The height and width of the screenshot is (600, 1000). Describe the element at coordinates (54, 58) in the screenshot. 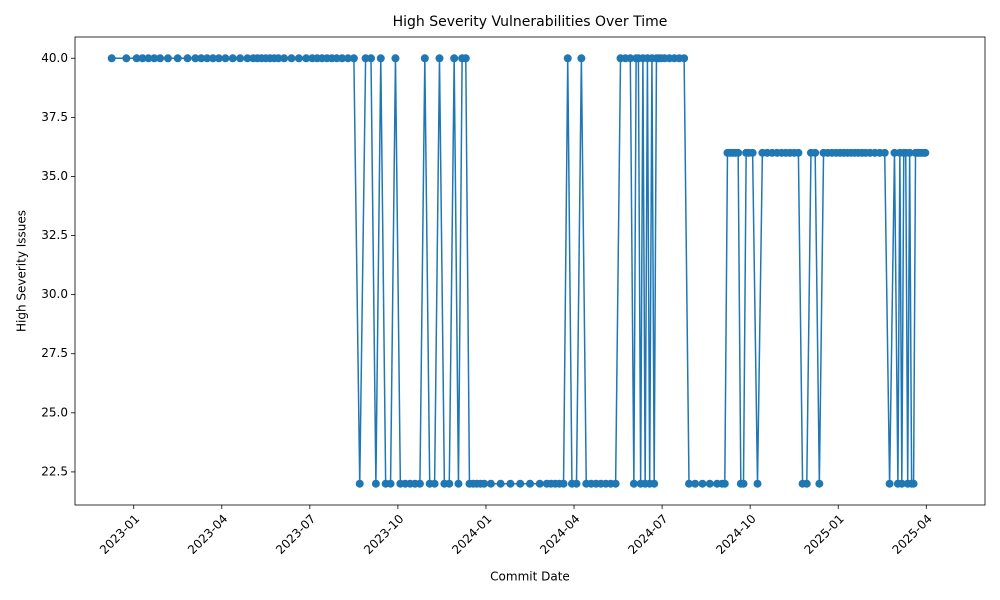

I see `y-tick-label: 40.0` at that location.